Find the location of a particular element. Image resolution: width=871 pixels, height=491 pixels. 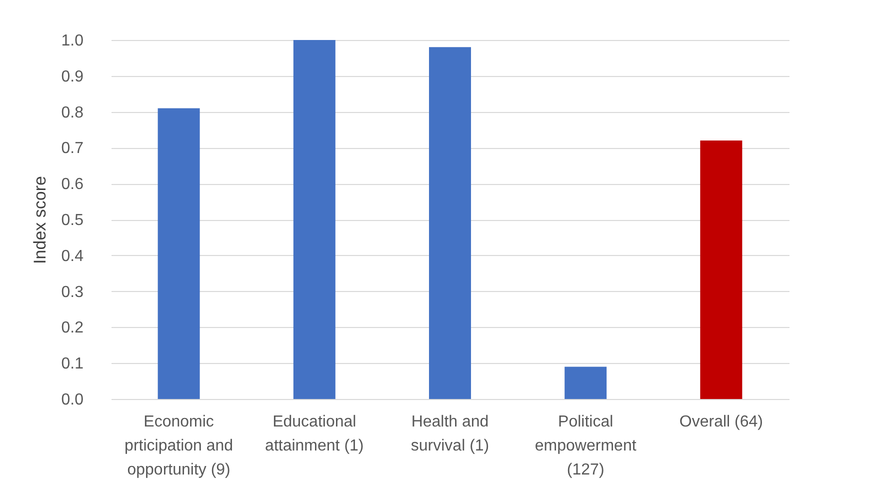

y-tick-label: 0.6 is located at coordinates (72, 185).